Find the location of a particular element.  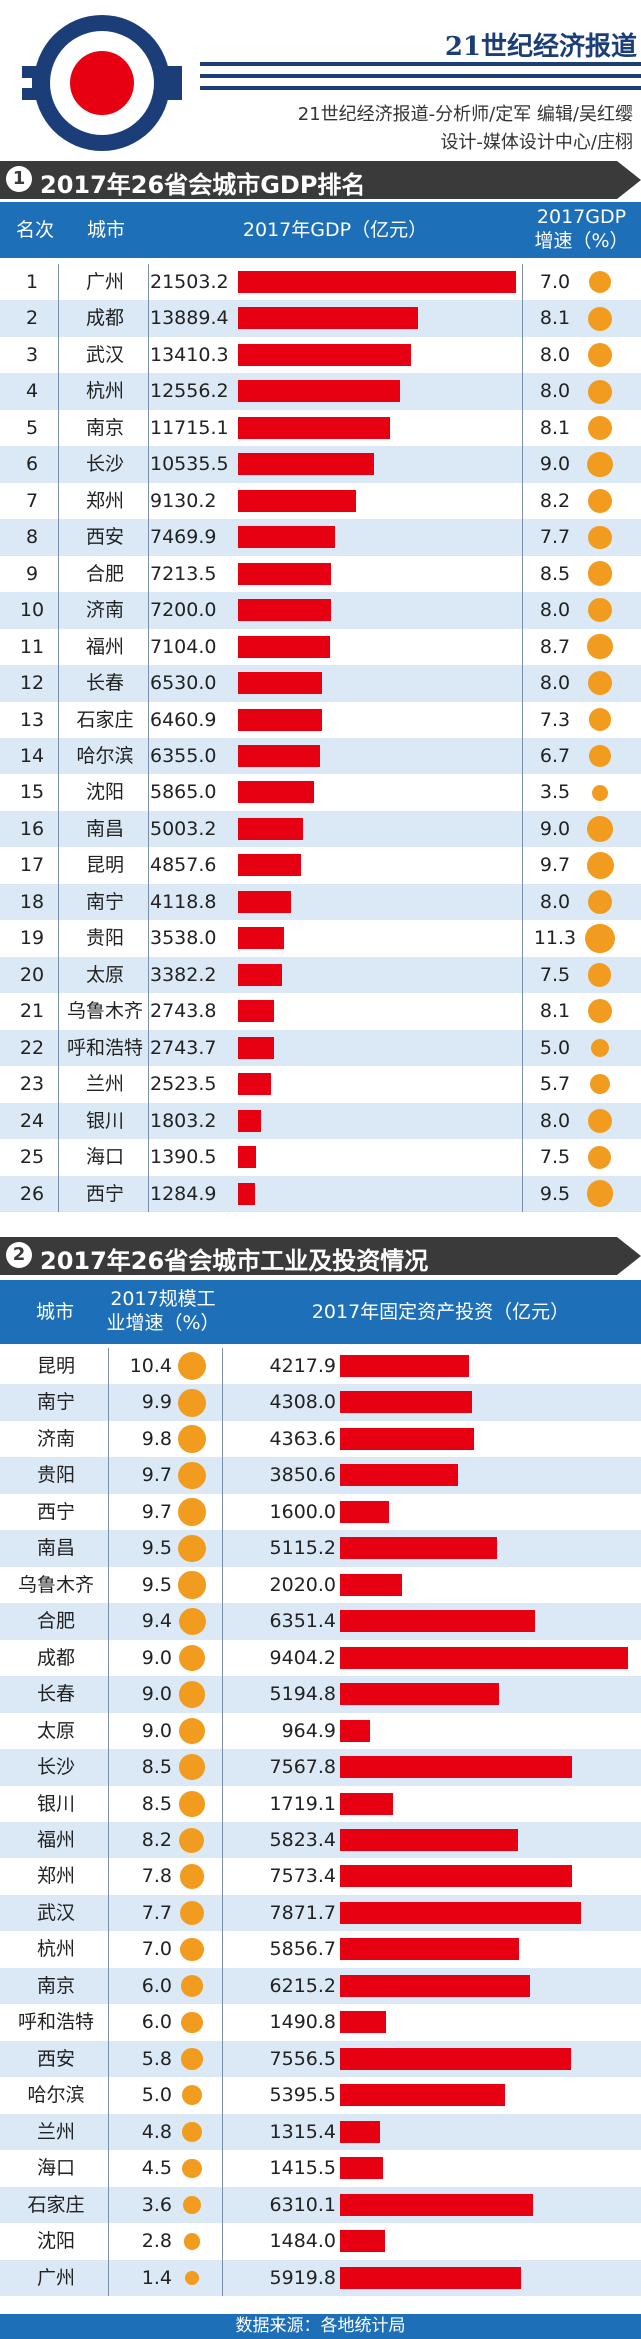

industry-growth-value: 3.6 is located at coordinates (156, 2204).